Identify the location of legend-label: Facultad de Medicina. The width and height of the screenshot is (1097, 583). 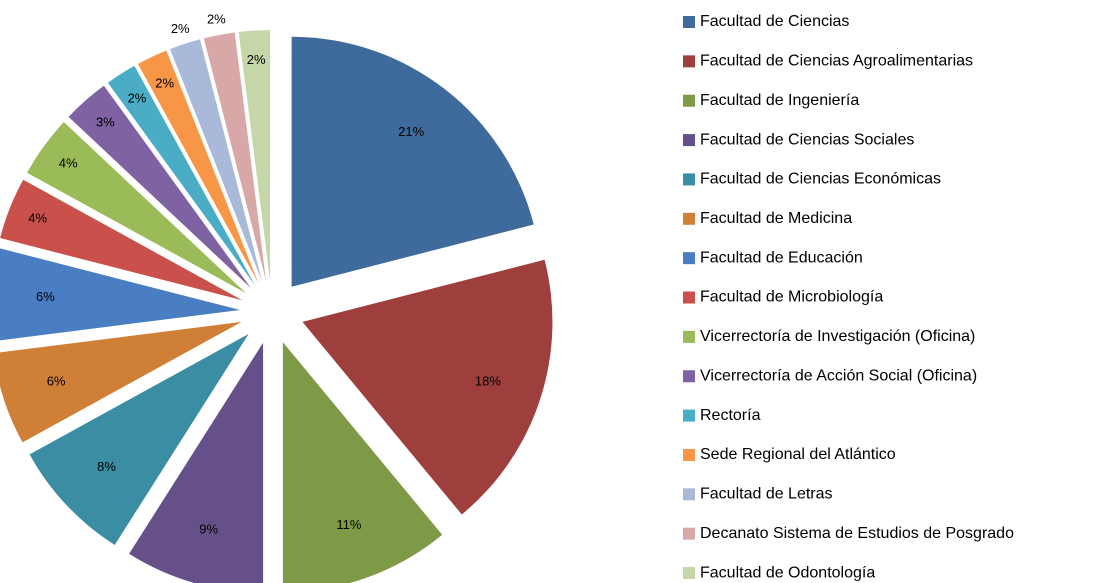
(776, 218).